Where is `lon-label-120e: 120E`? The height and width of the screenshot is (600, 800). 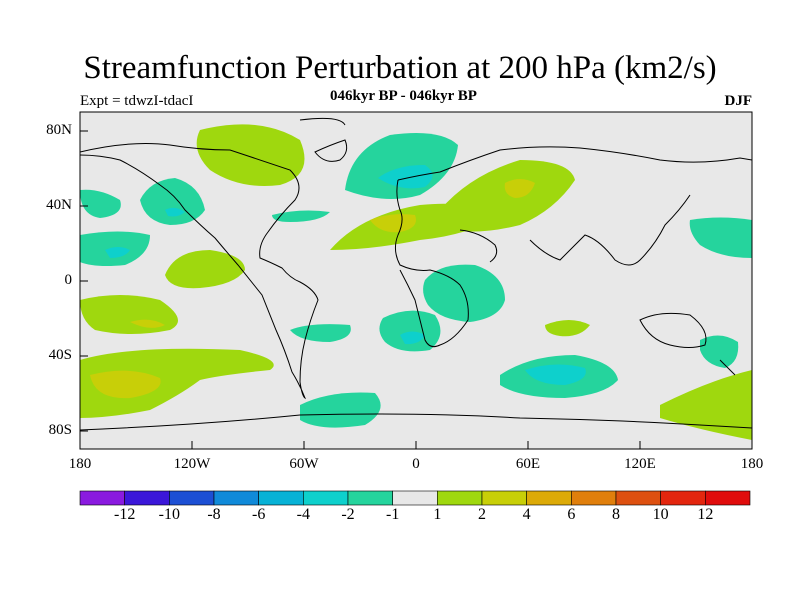 lon-label-120e: 120E is located at coordinates (640, 464).